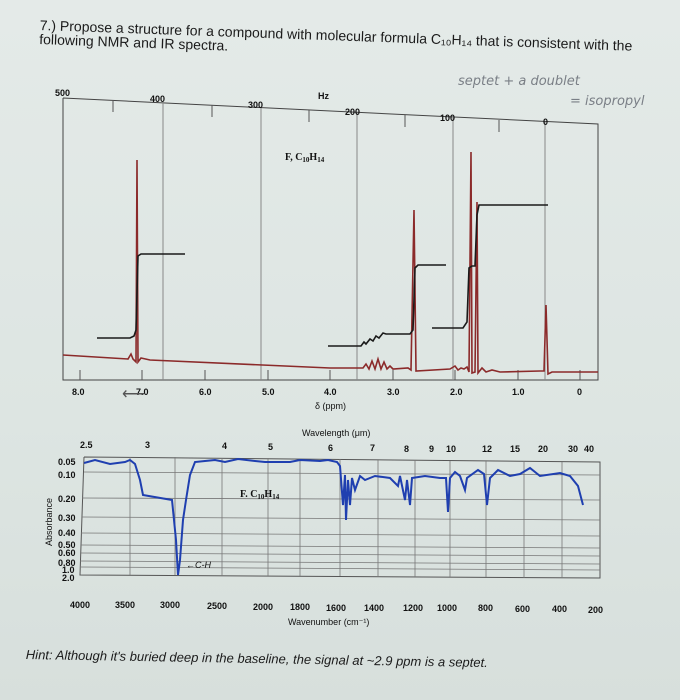 The width and height of the screenshot is (680, 700). What do you see at coordinates (67, 462) in the screenshot?
I see `svg-text: 0.05` at bounding box center [67, 462].